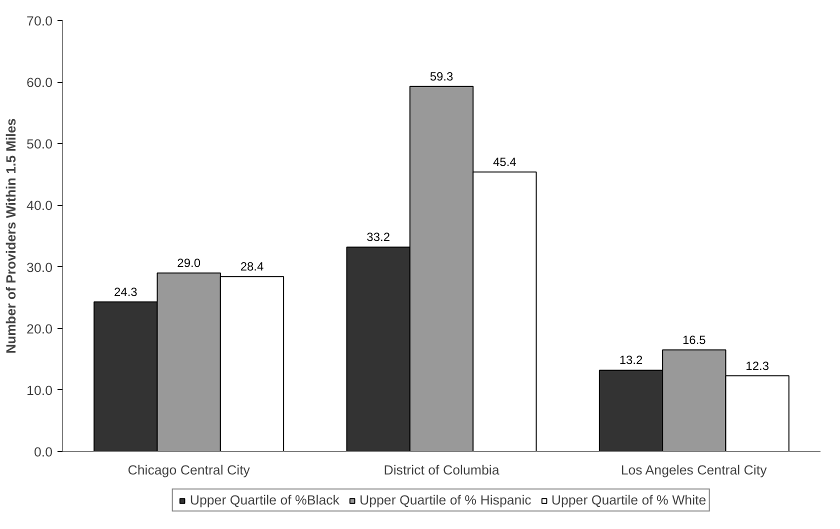 The height and width of the screenshot is (529, 840). What do you see at coordinates (11, 236) in the screenshot?
I see `y-axis-title: Number of Providers Within 1.5 Miles` at bounding box center [11, 236].